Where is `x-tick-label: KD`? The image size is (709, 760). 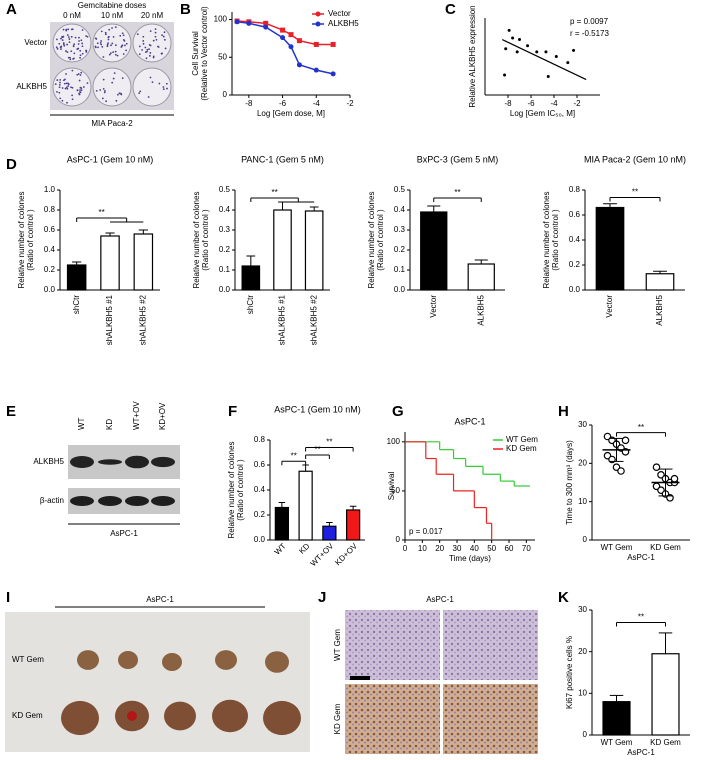 x-tick-label: KD is located at coordinates (304, 548).